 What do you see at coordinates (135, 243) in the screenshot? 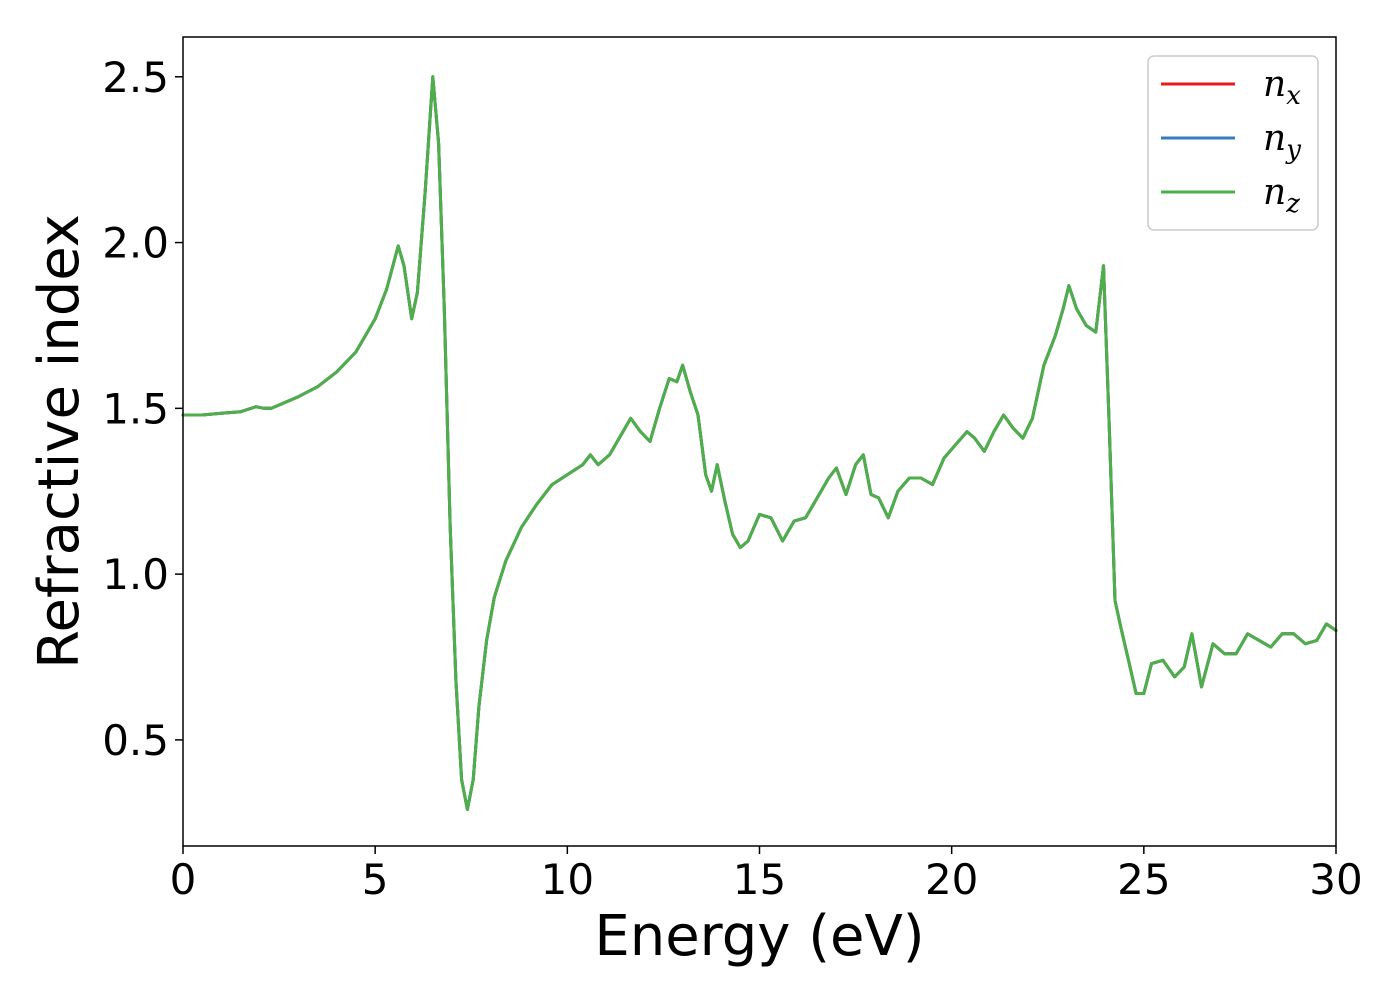
I see `y-tick-label: 2.0` at bounding box center [135, 243].